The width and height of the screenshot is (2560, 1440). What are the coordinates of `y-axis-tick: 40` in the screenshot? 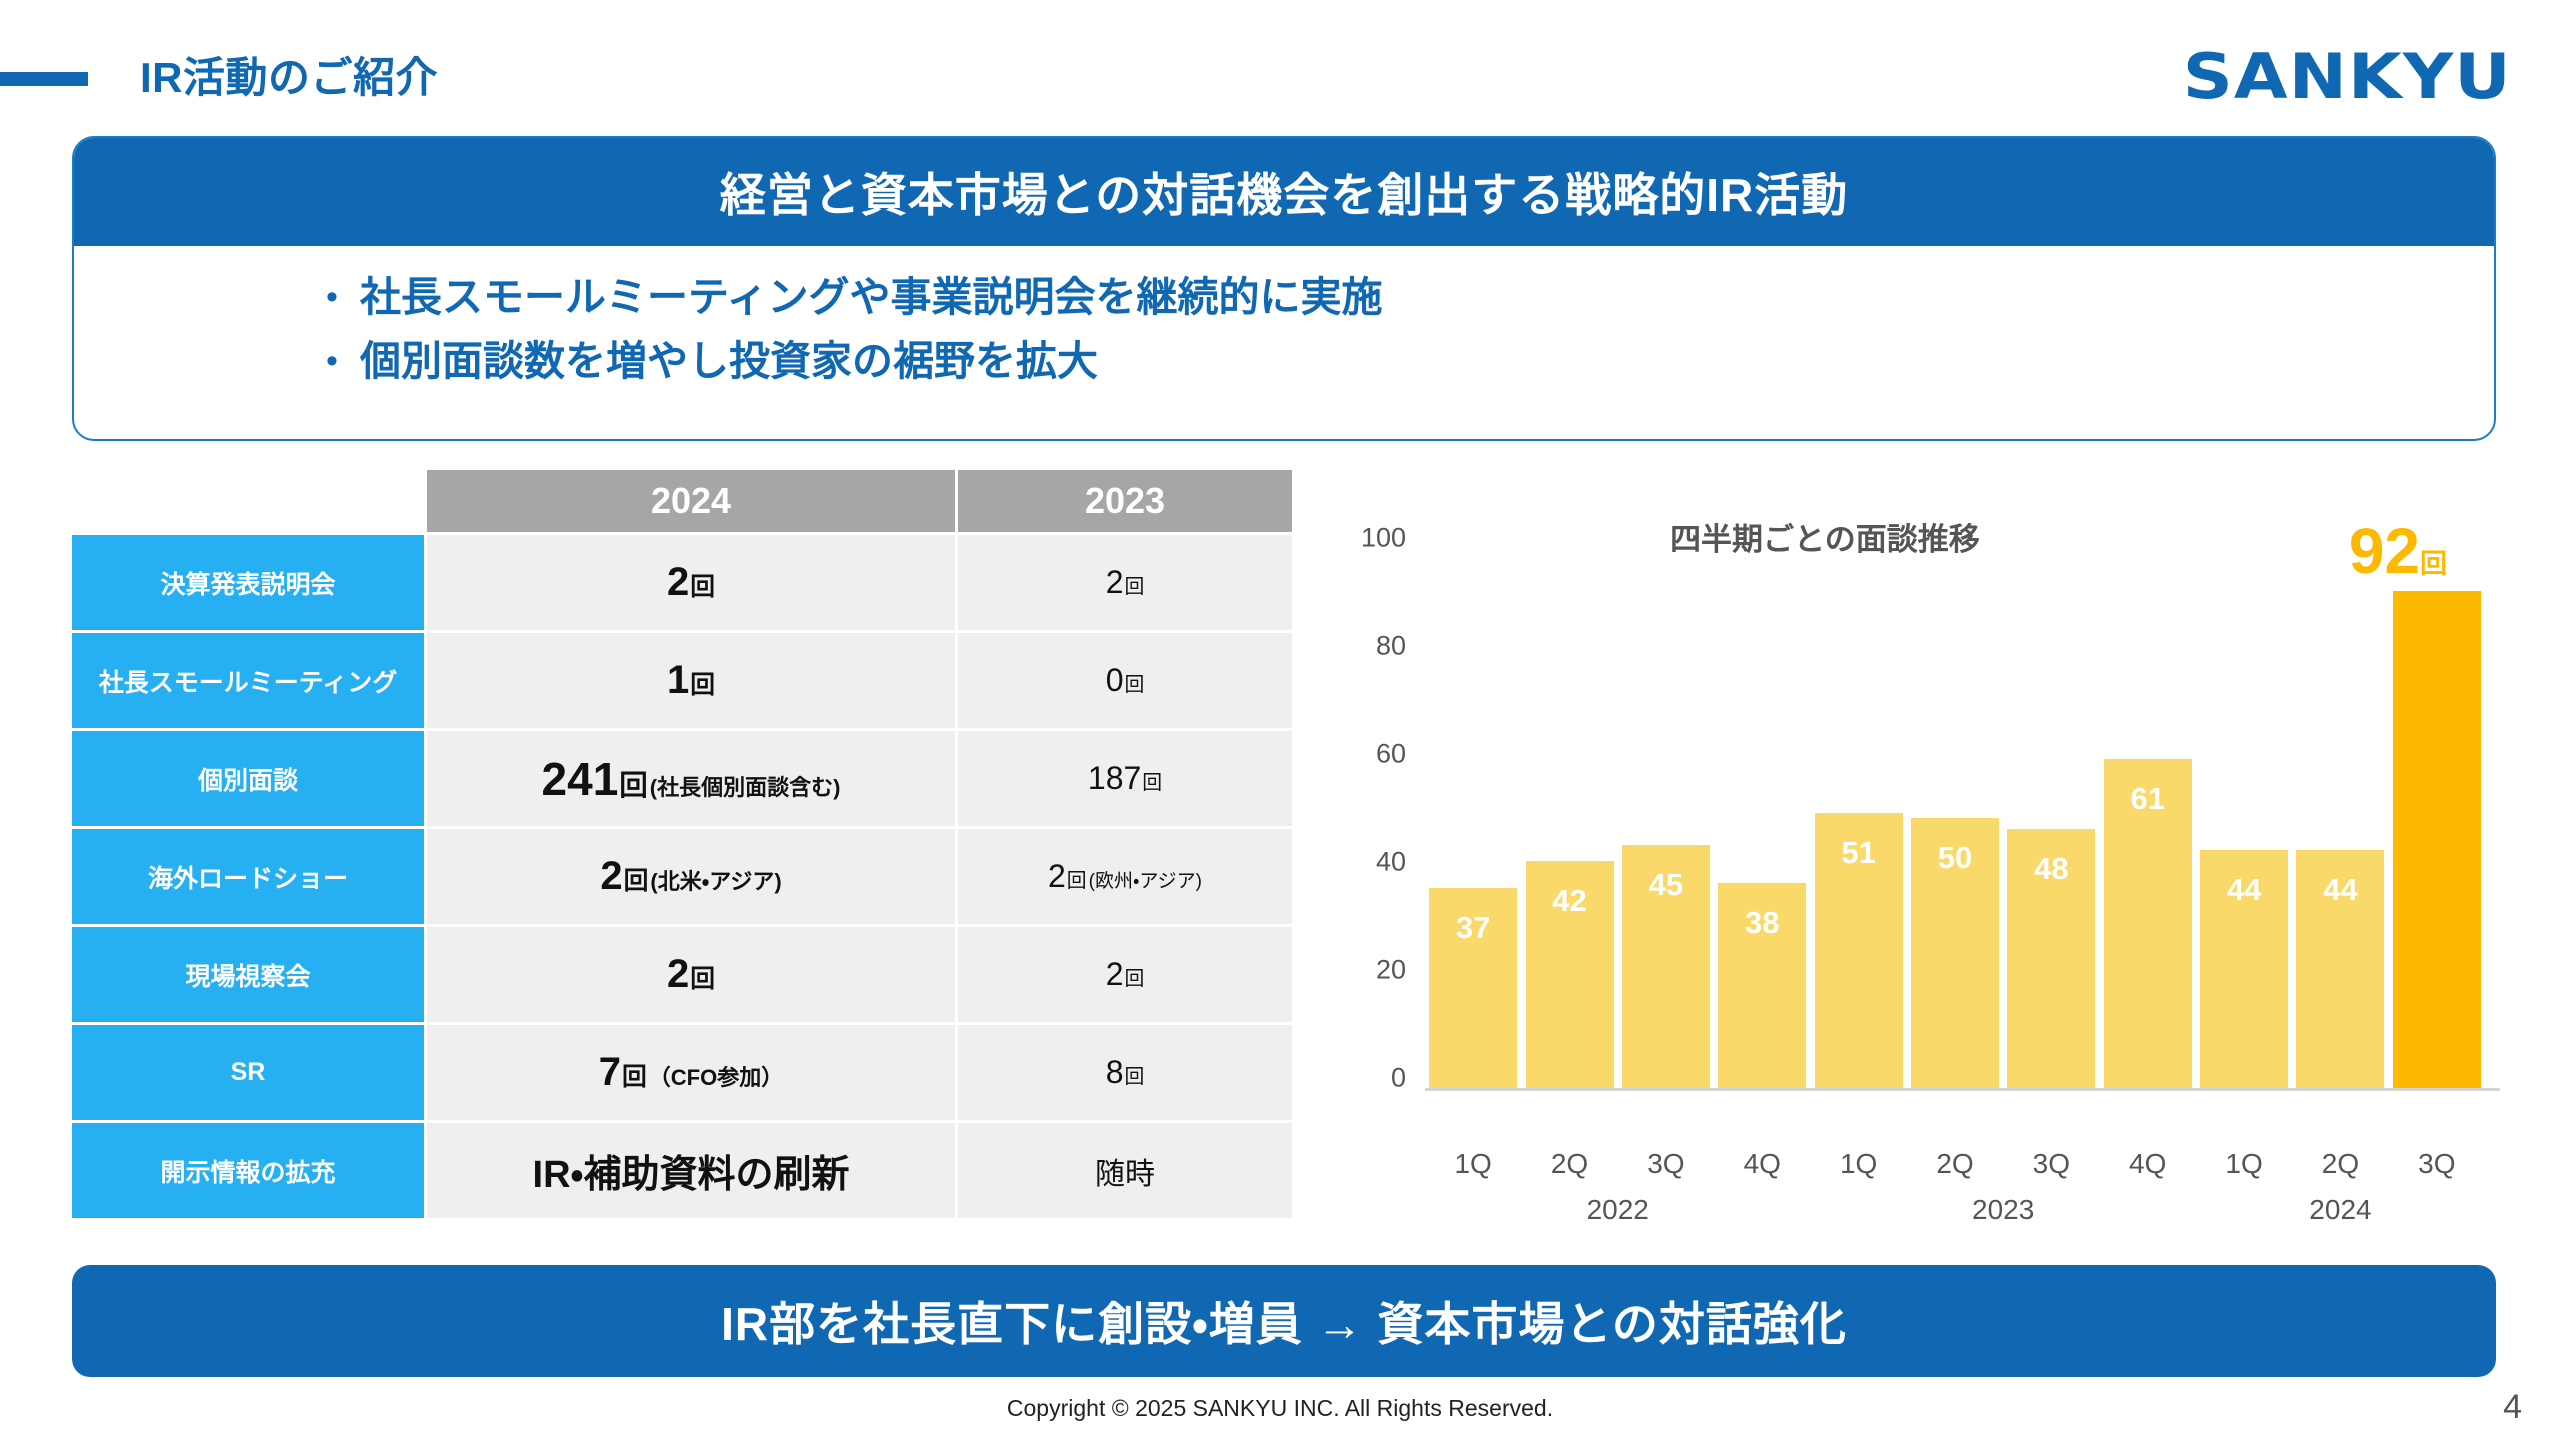 It's located at (1390, 861).